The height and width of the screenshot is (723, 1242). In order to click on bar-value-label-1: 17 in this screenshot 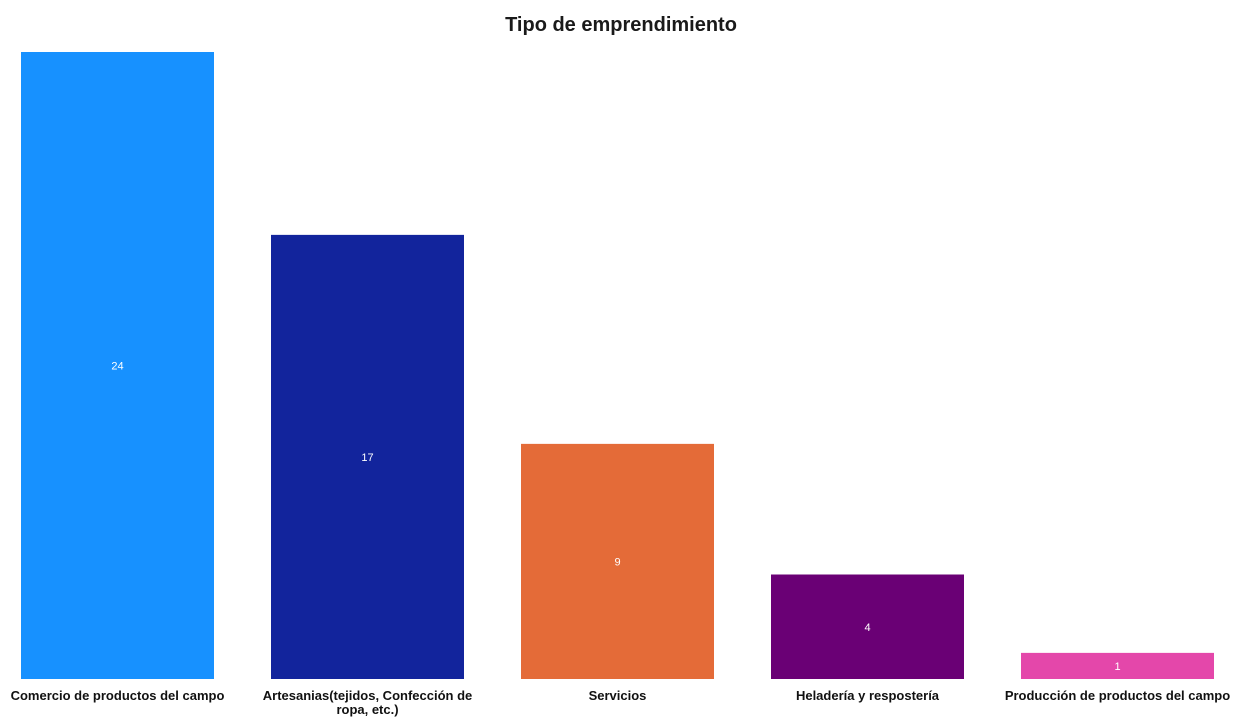, I will do `click(367, 458)`.